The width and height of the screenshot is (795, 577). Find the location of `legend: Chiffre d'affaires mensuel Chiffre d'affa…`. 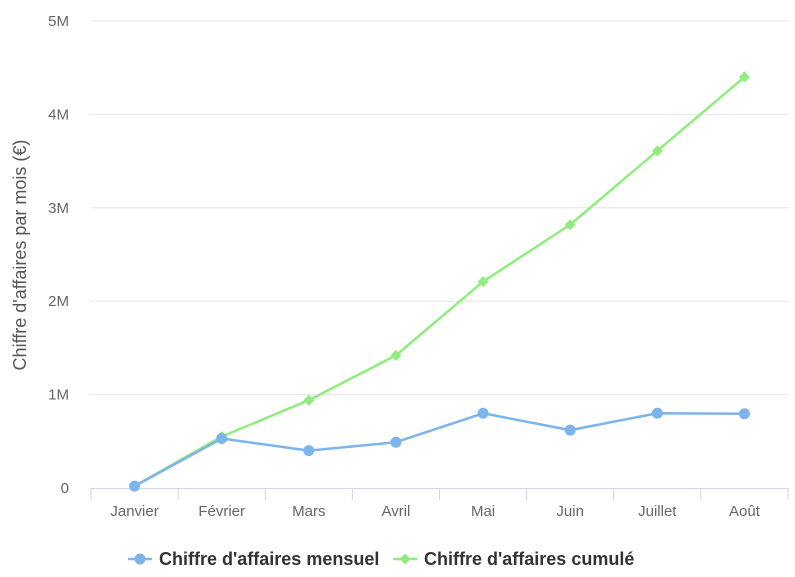

legend: Chiffre d'affaires mensuel Chiffre d'affa… is located at coordinates (381, 559).